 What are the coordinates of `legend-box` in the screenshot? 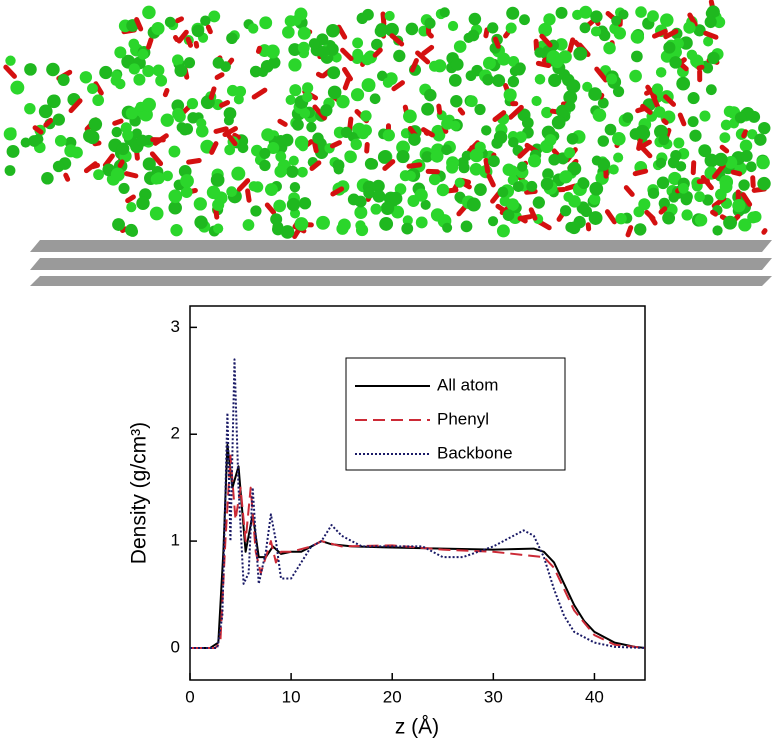 It's located at (455, 414).